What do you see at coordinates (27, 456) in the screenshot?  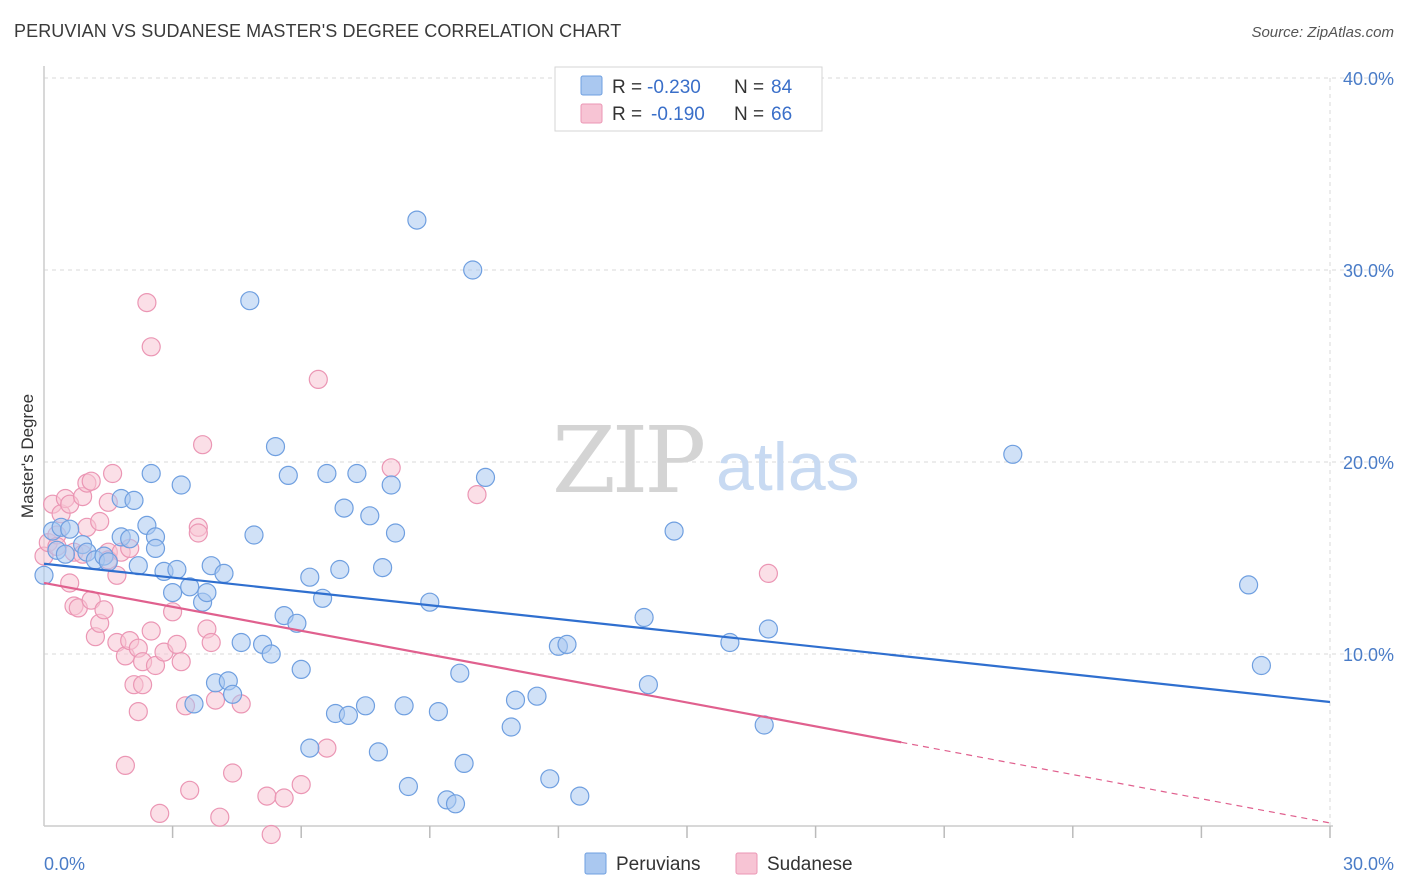 I see `y-axis-title: Master's Degree` at bounding box center [27, 456].